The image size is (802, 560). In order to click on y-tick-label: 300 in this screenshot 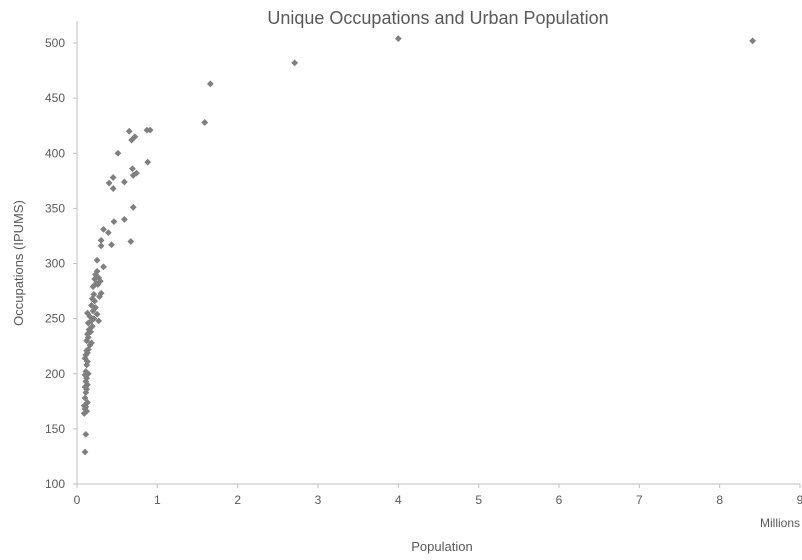, I will do `click(55, 264)`.